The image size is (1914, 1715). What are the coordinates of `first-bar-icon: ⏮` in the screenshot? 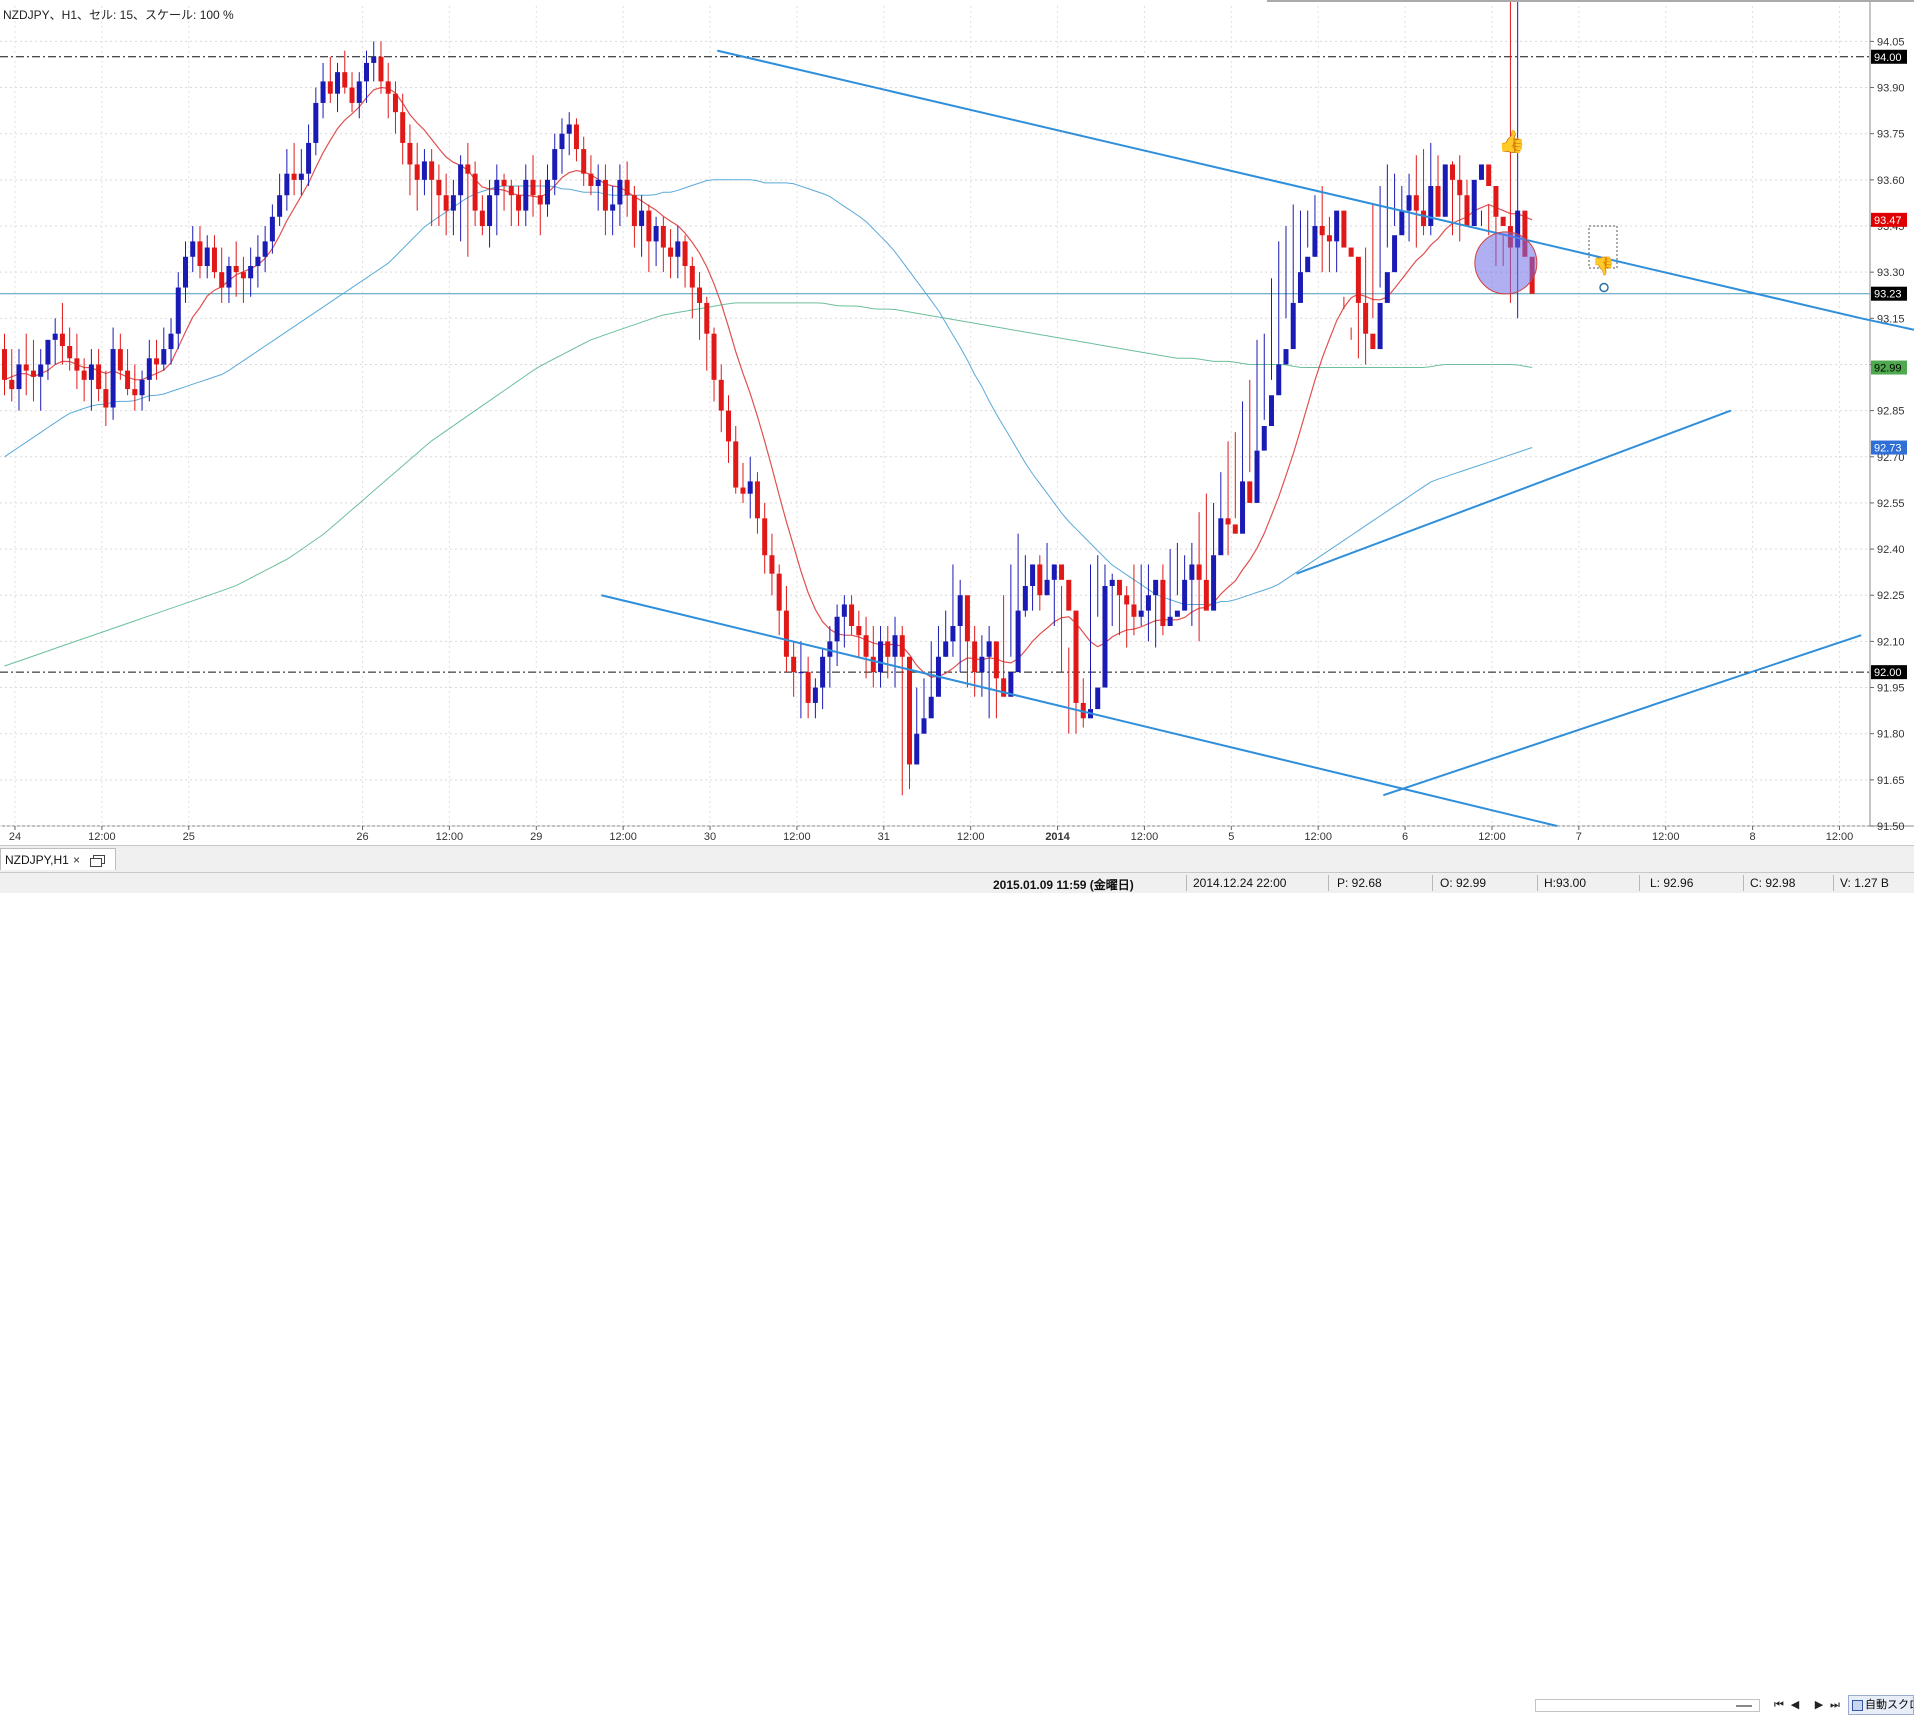 It's located at (1779, 1705).